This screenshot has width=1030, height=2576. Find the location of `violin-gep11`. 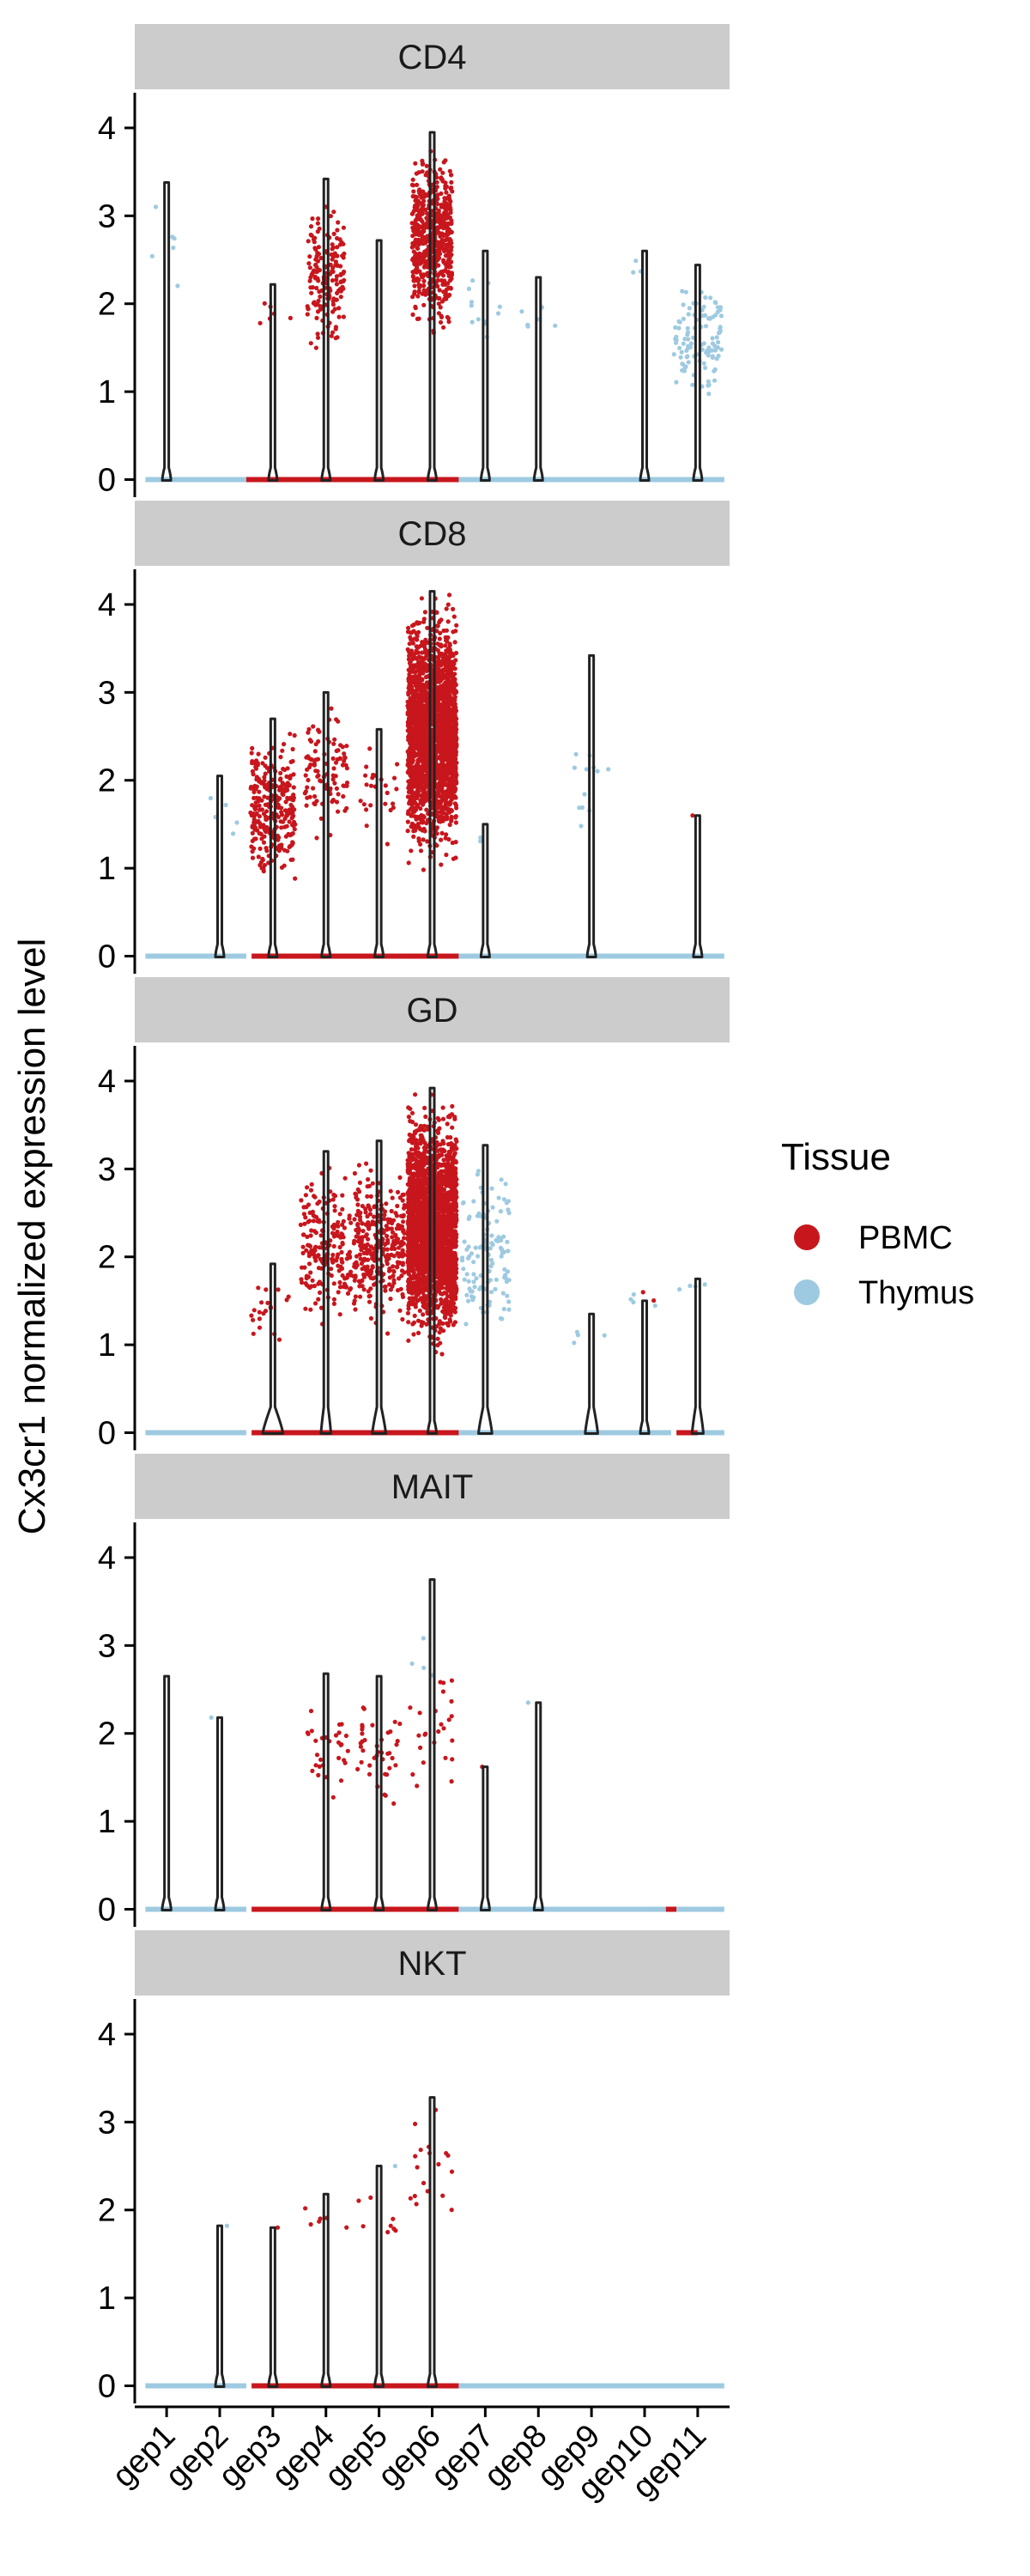

violin-gep11 is located at coordinates (698, 374).